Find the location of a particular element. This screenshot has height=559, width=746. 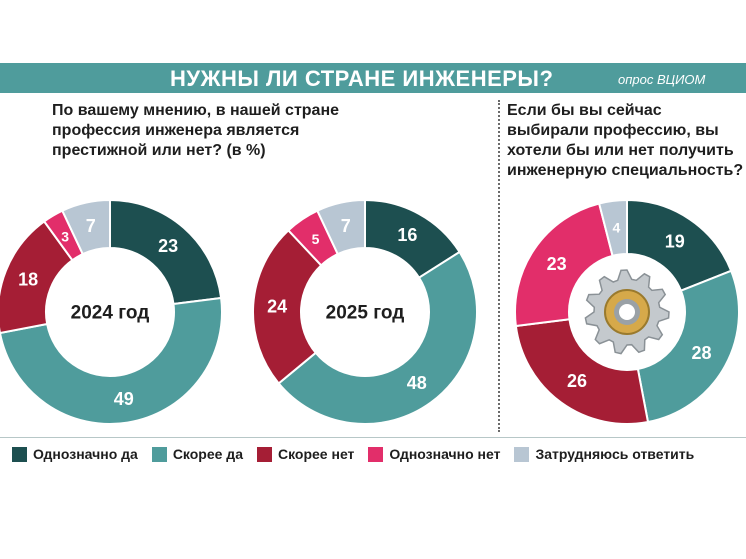

source-label: опрос ВЦИОМ is located at coordinates (662, 79).